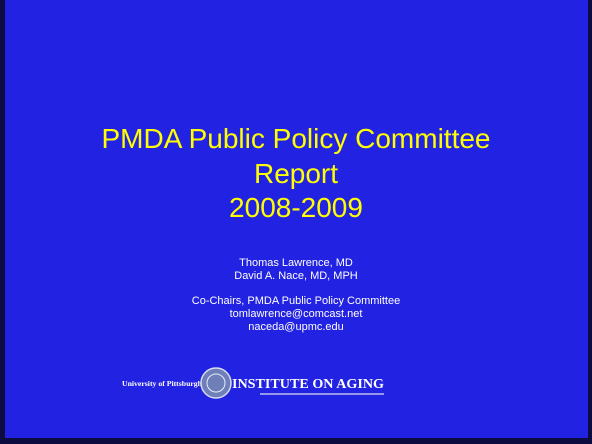 This screenshot has width=592, height=444. What do you see at coordinates (295, 138) in the screenshot?
I see `title-line: PMDA Public Policy Committee` at bounding box center [295, 138].